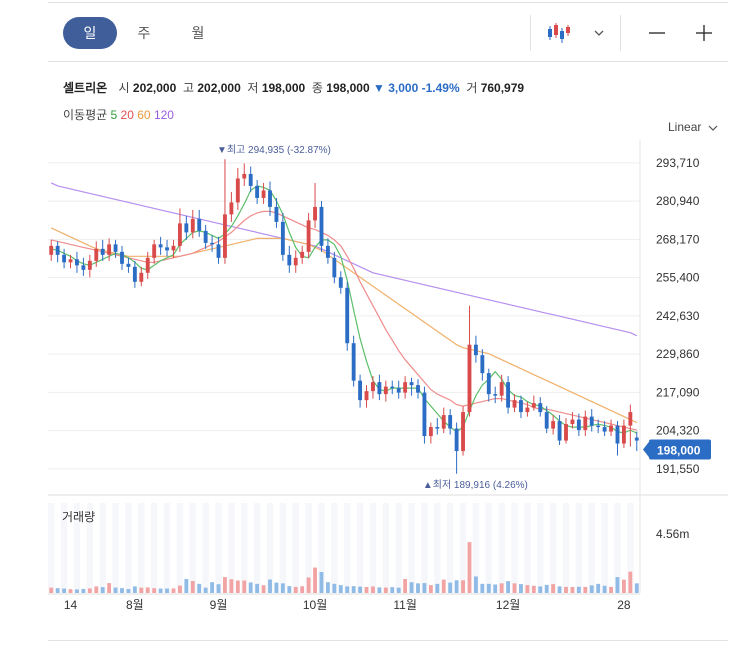 The height and width of the screenshot is (648, 745). I want to click on scale-dropdown: Linear, so click(693, 127).